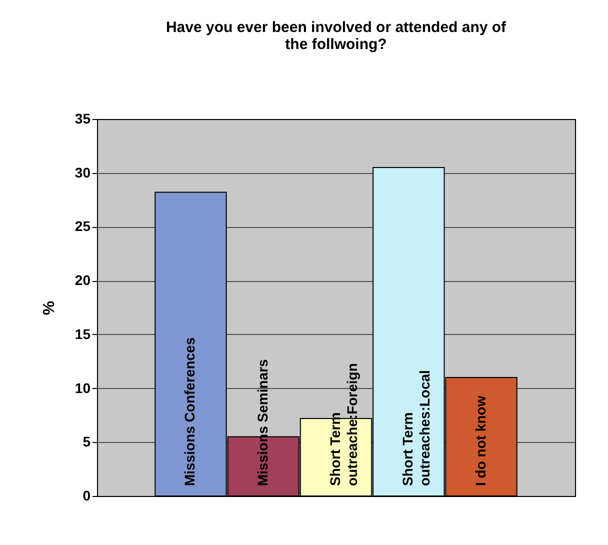  Describe the element at coordinates (86, 496) in the screenshot. I see `y-tick-label: 0` at that location.